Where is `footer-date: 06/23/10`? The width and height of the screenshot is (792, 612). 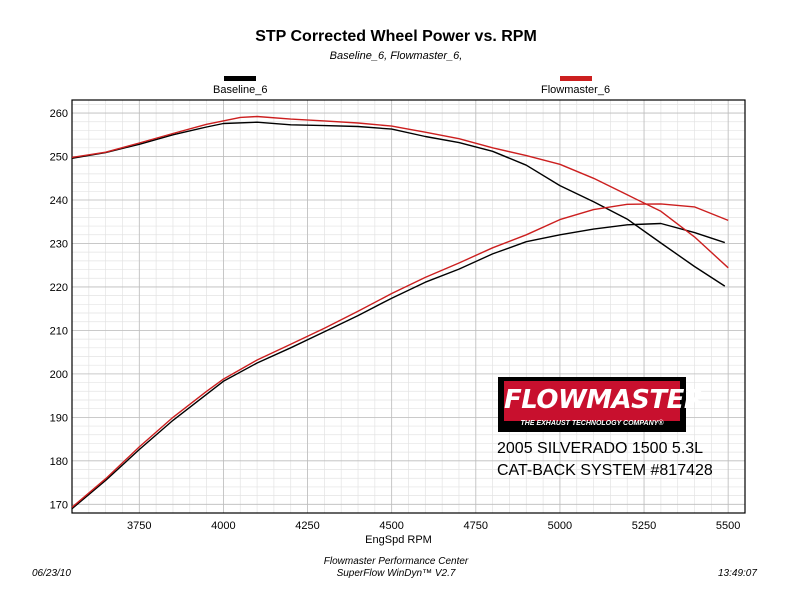
footer-date: 06/23/10 is located at coordinates (51, 573).